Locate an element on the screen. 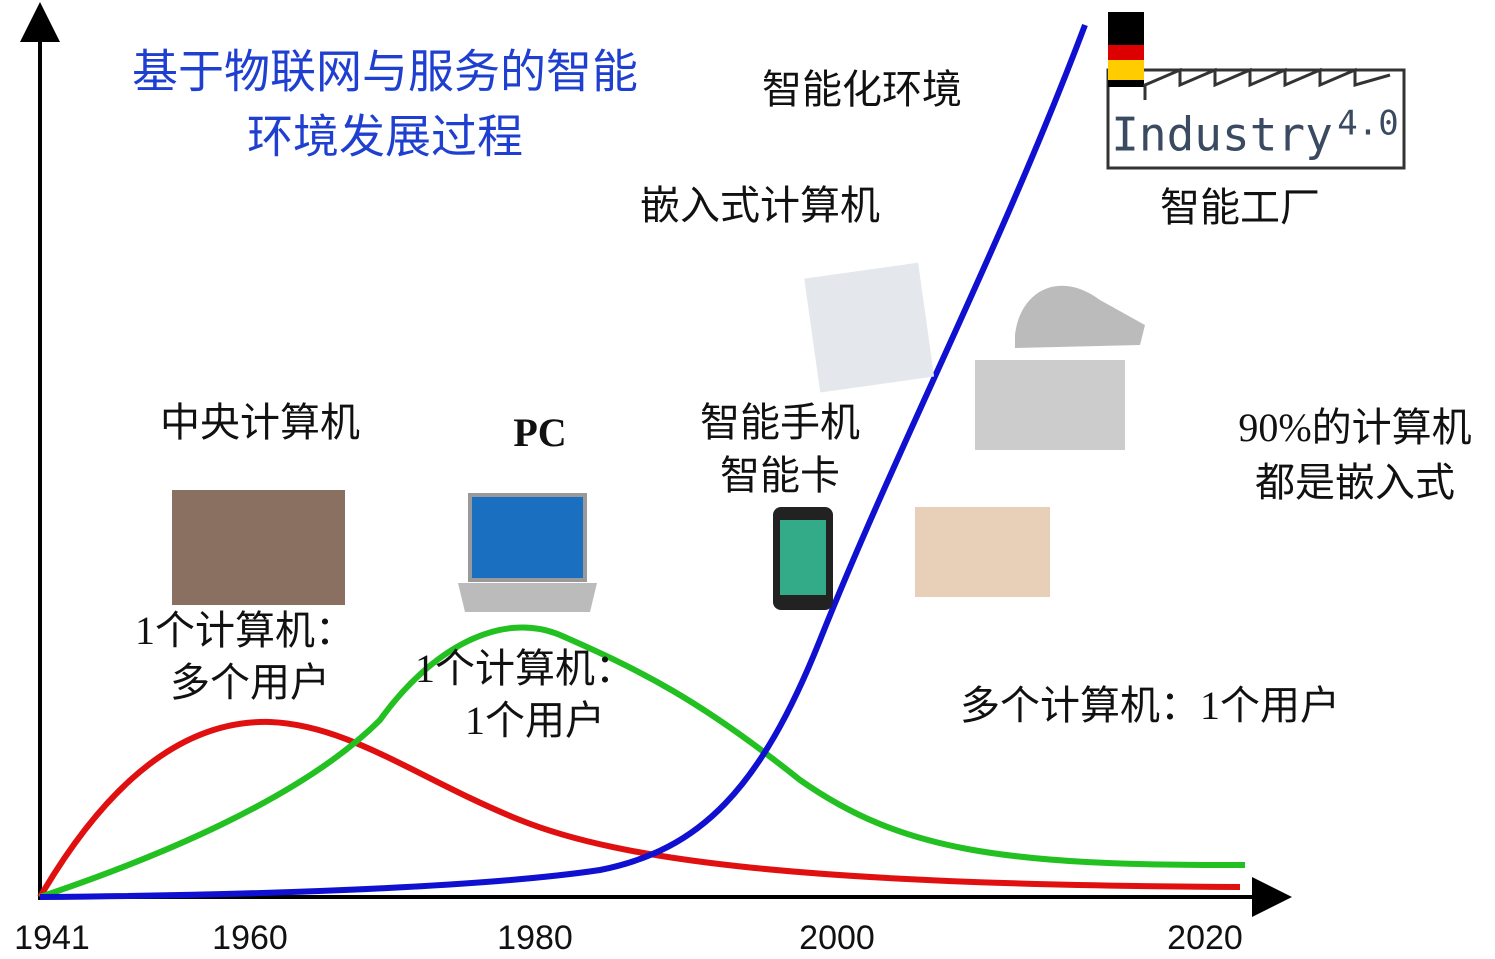 This screenshot has width=1495, height=959. chips-image is located at coordinates (869, 327).